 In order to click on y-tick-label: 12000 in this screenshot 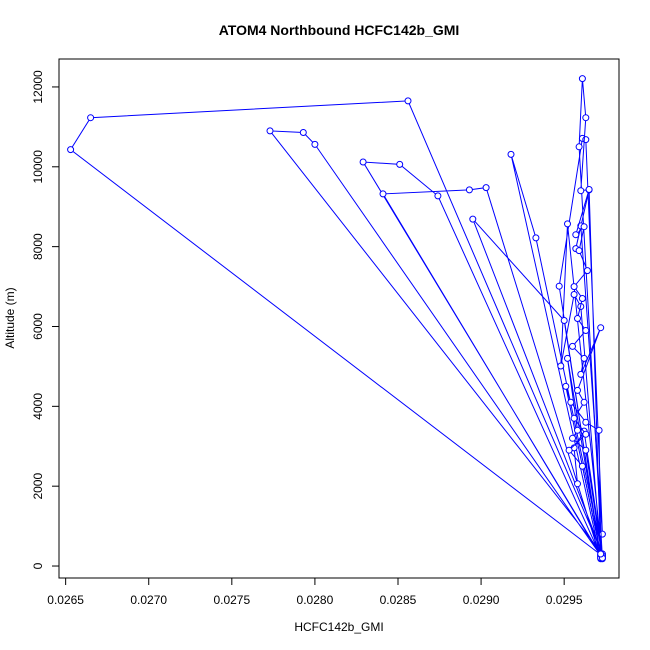, I will do `click(38, 87)`.